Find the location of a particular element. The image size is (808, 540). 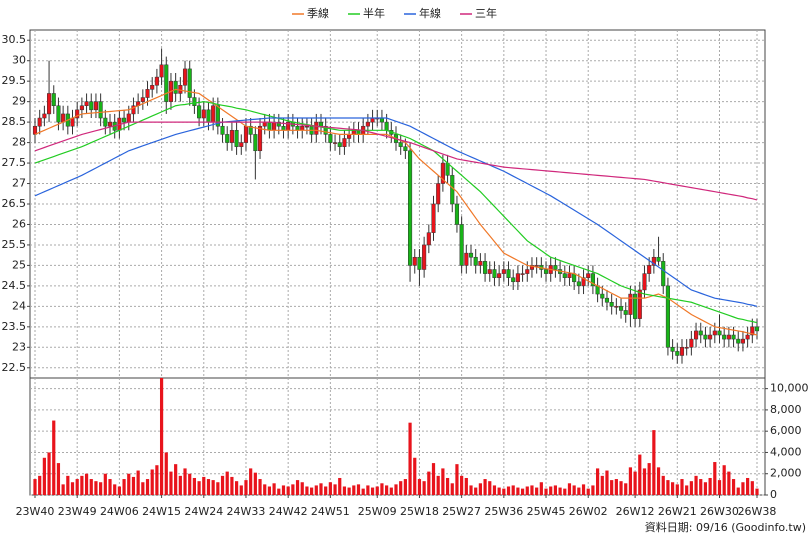

x-tick-label: 25W09 is located at coordinates (377, 511).